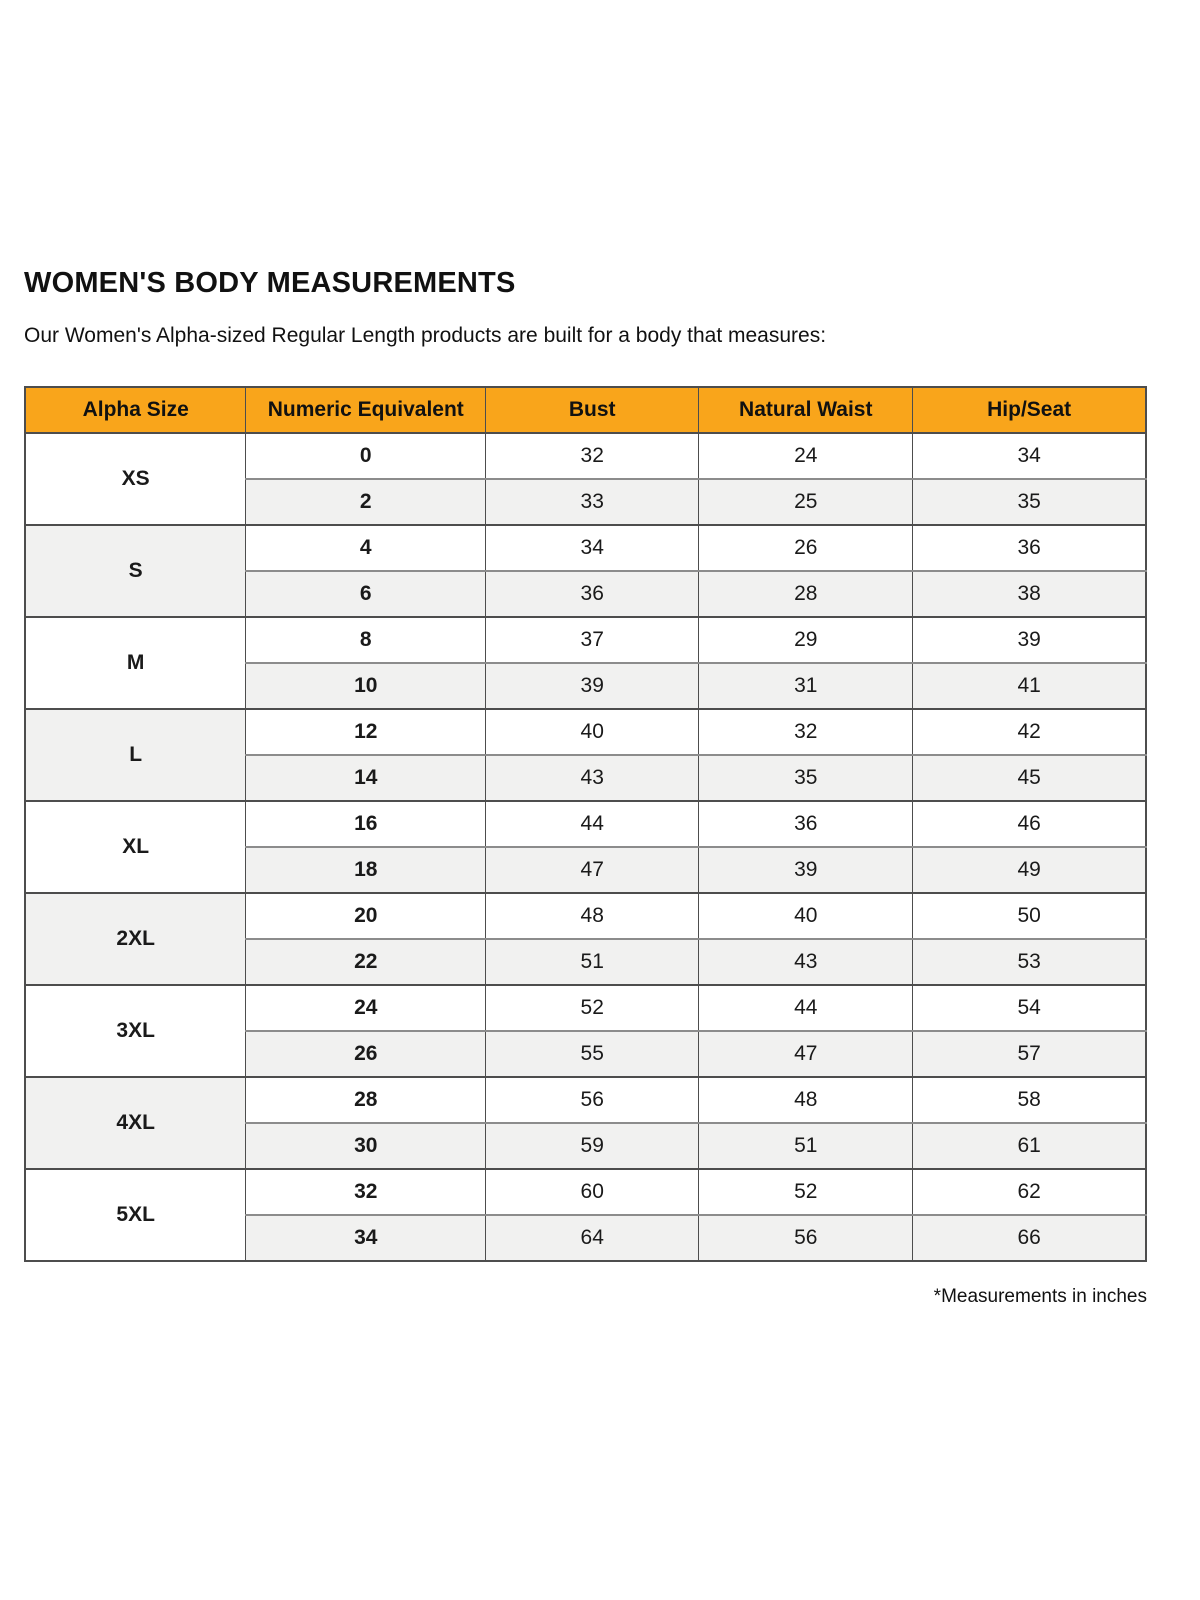 The width and height of the screenshot is (1200, 1600). Describe the element at coordinates (805, 501) in the screenshot. I see `waist-cell: 25` at that location.